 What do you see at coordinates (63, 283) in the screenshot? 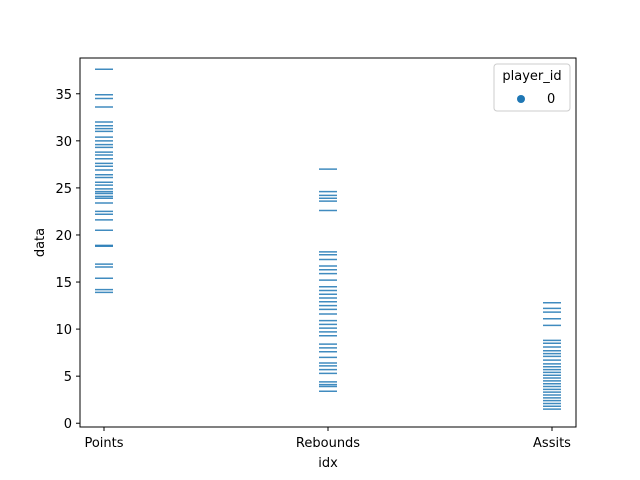
I see `y-tick-label: 15` at bounding box center [63, 283].